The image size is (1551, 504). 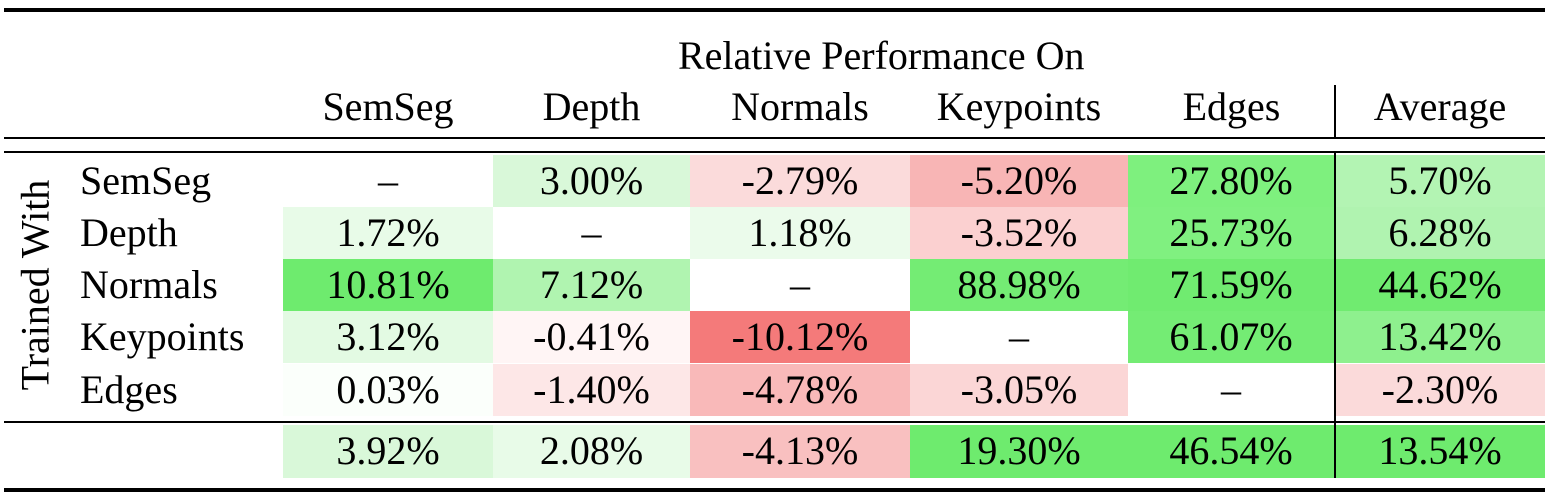 I want to click on column-header: Normals, so click(x=800, y=106).